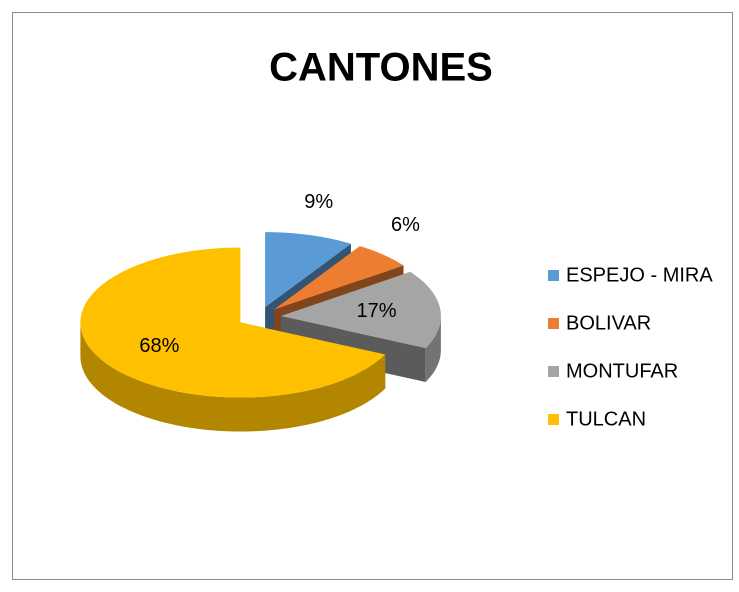 This screenshot has width=739, height=592. Describe the element at coordinates (606, 419) in the screenshot. I see `legend-label: TULCAN` at that location.